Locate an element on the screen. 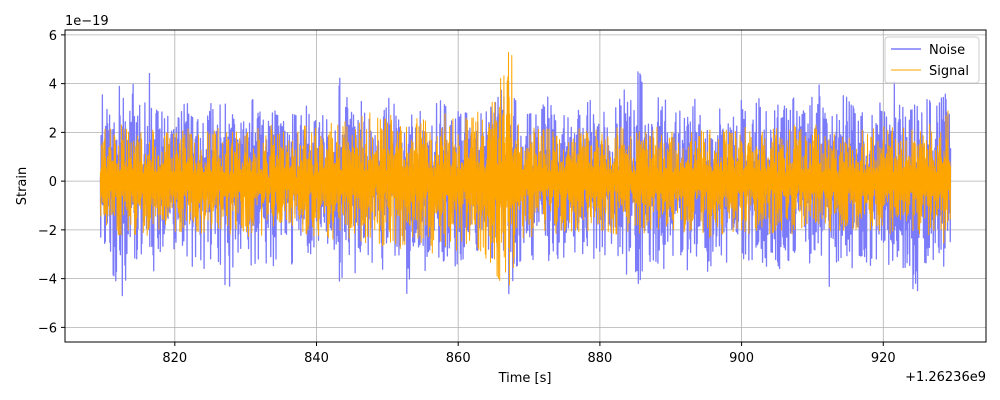 The height and width of the screenshot is (400, 1000). y-tick-label: 6 is located at coordinates (53, 36).